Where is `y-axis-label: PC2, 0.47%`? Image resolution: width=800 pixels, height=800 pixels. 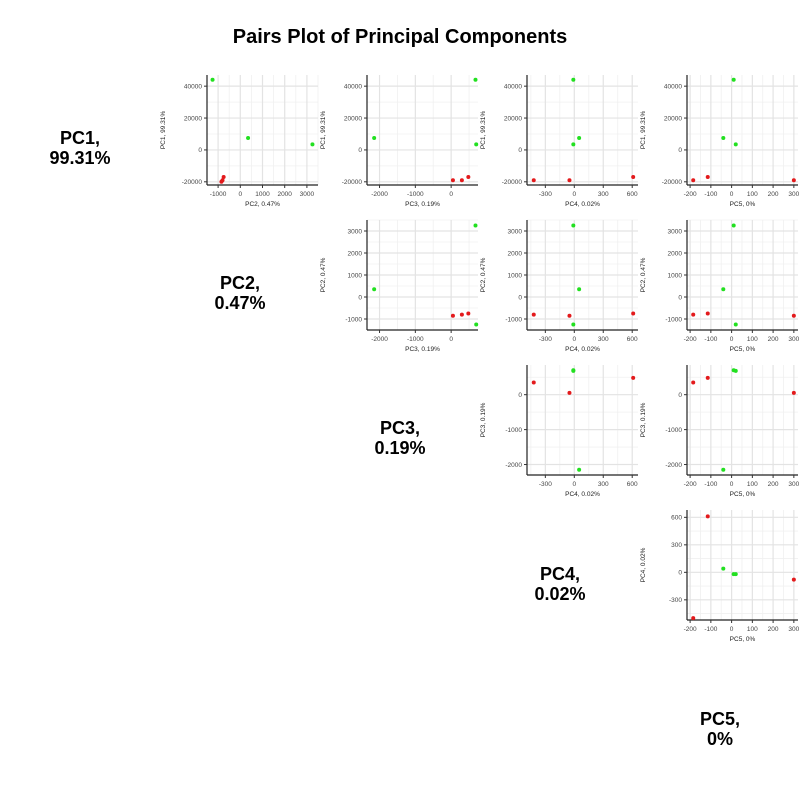
y-axis-label: PC2, 0.47% is located at coordinates (483, 274).